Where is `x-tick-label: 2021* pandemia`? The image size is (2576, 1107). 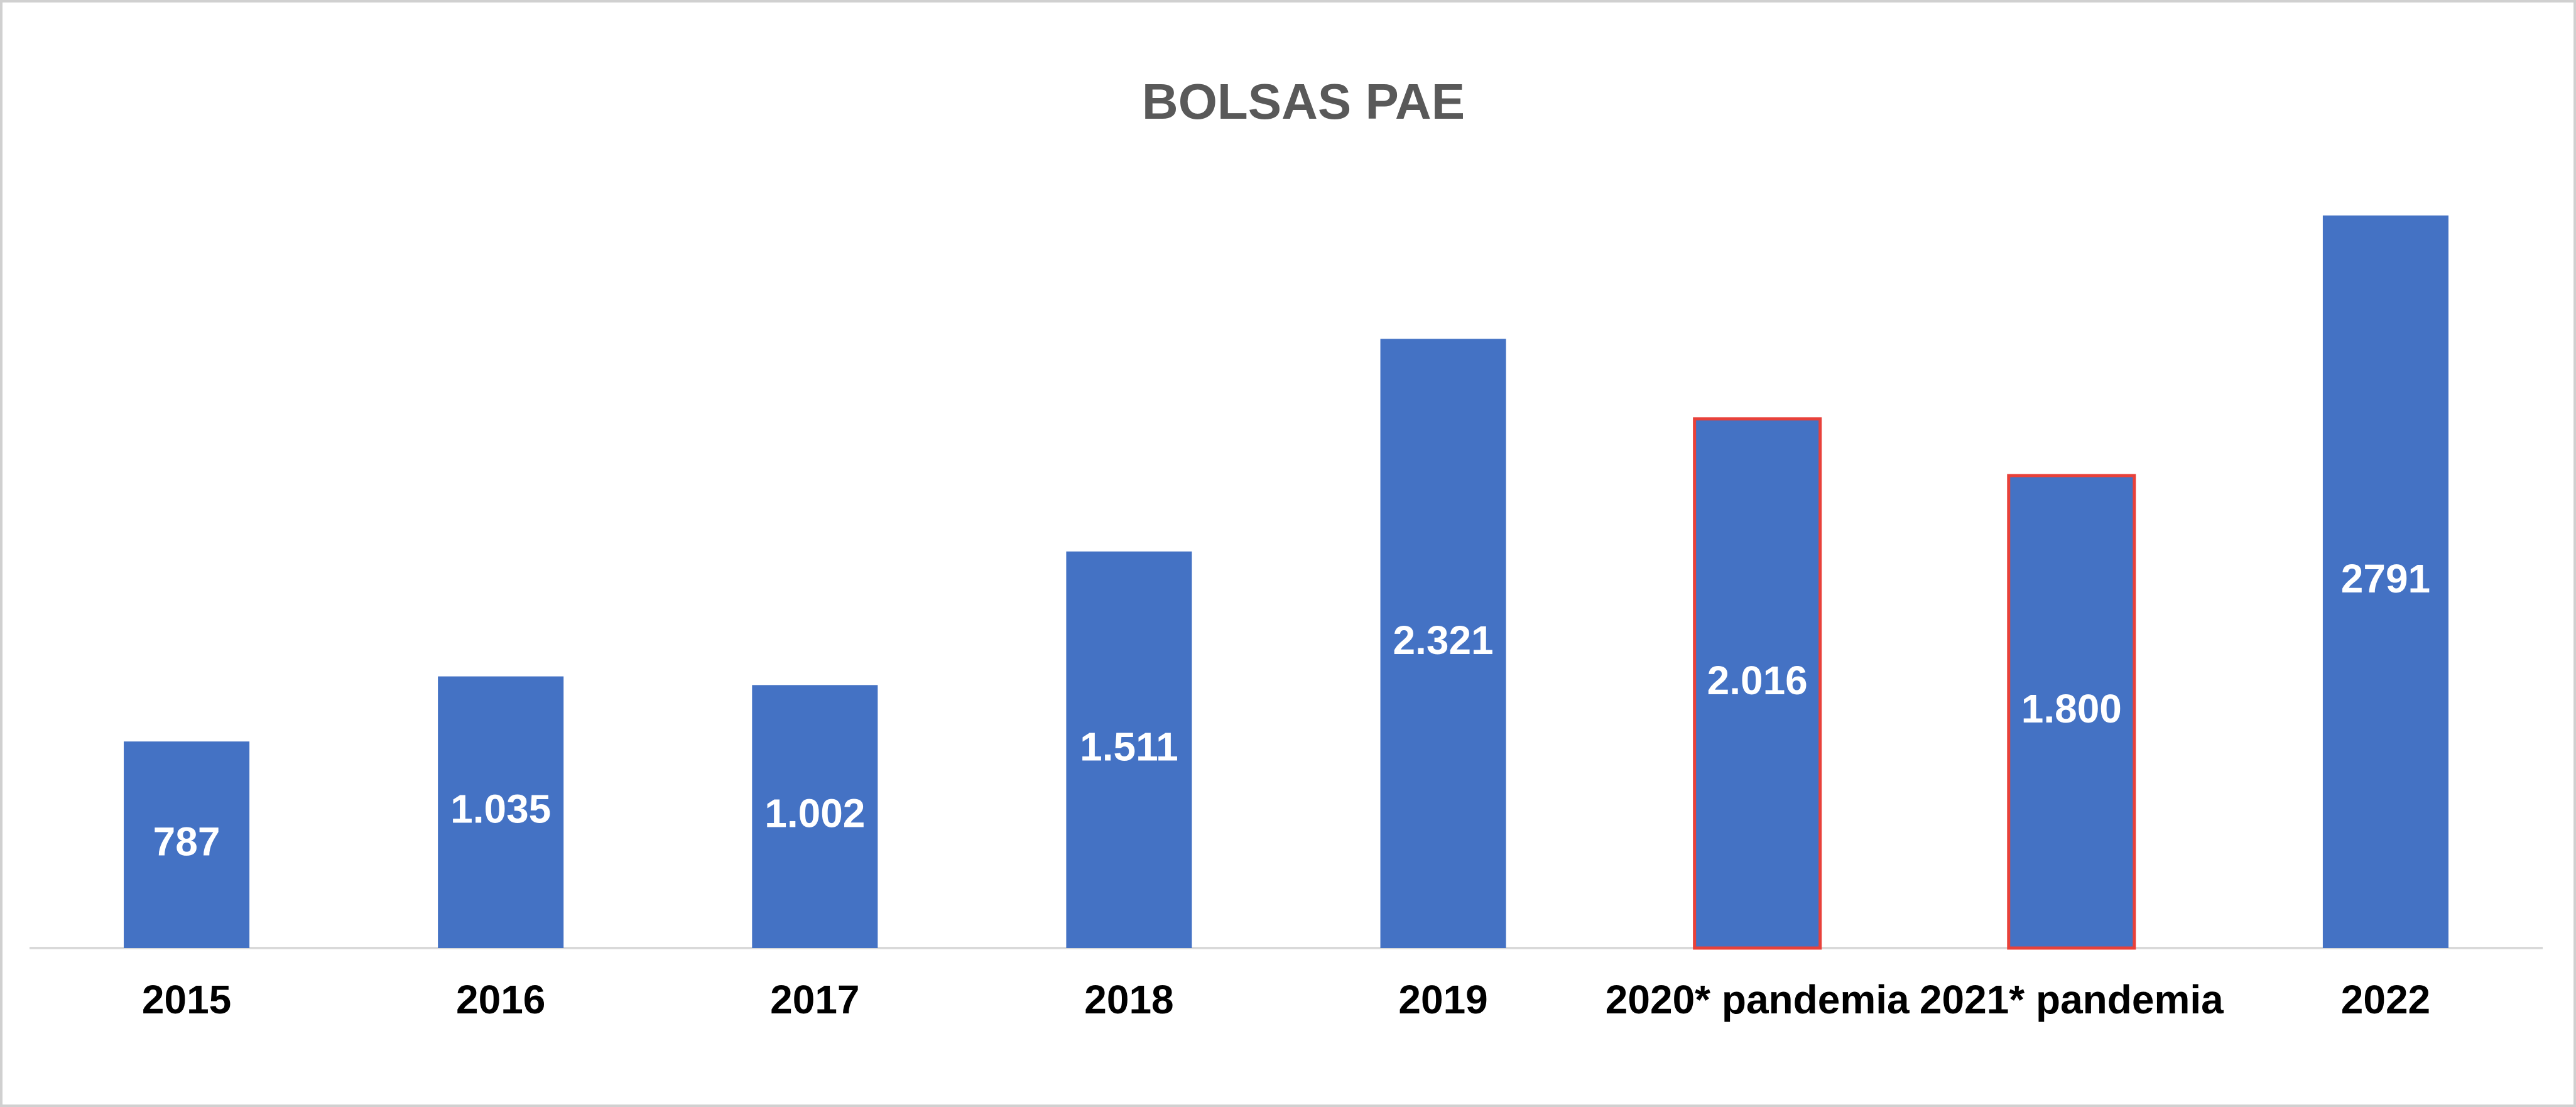 x-tick-label: 2021* pandemia is located at coordinates (2072, 999).